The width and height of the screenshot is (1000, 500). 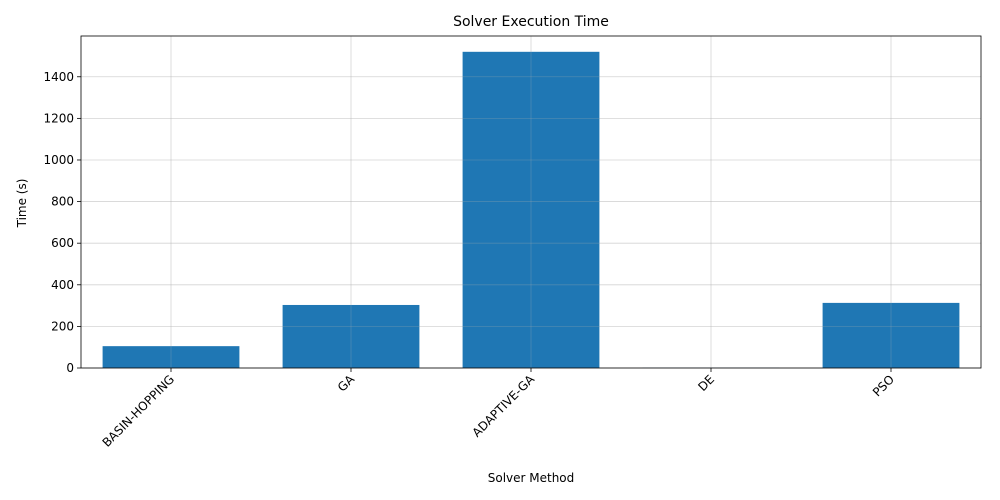 I want to click on bar-ga, so click(x=351, y=336).